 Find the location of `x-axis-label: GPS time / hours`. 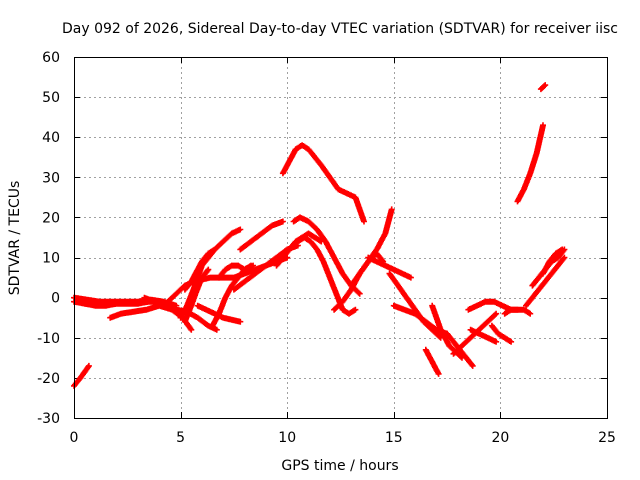

x-axis-label: GPS time / hours is located at coordinates (339, 466).